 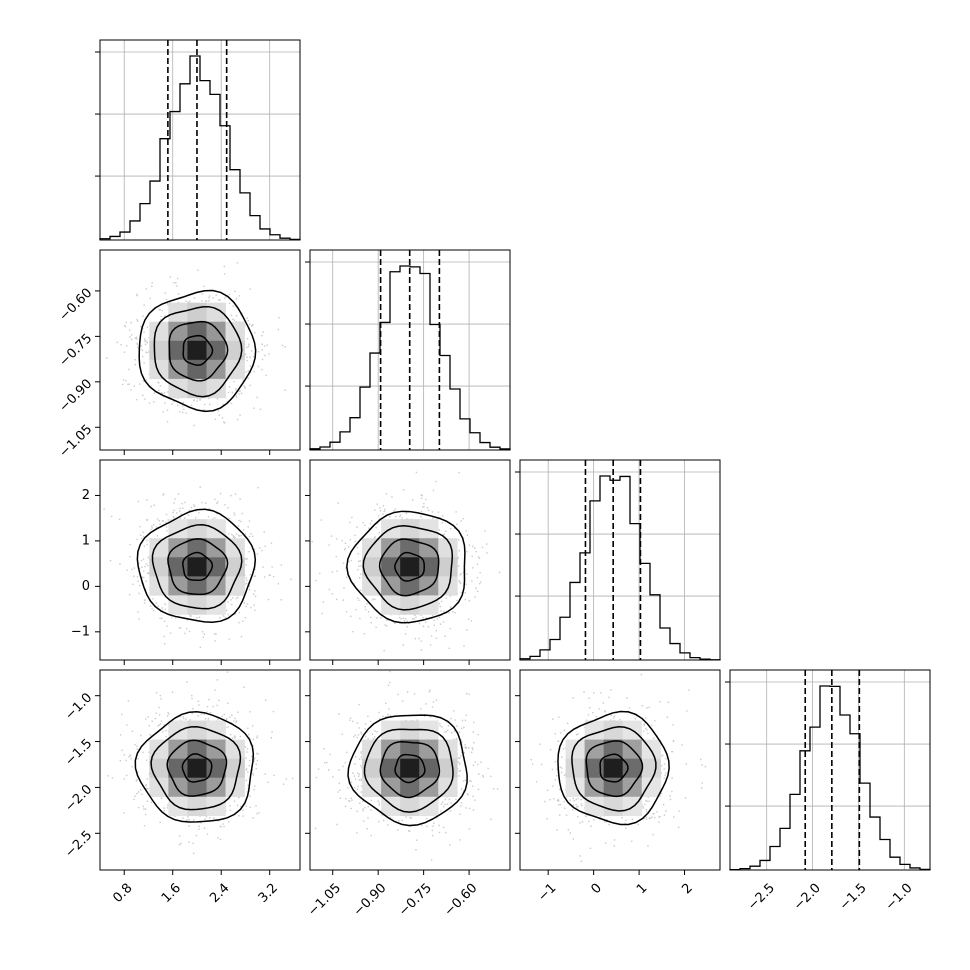 What do you see at coordinates (324, 900) in the screenshot?
I see `x-tick-label-1-0: −1.05` at bounding box center [324, 900].